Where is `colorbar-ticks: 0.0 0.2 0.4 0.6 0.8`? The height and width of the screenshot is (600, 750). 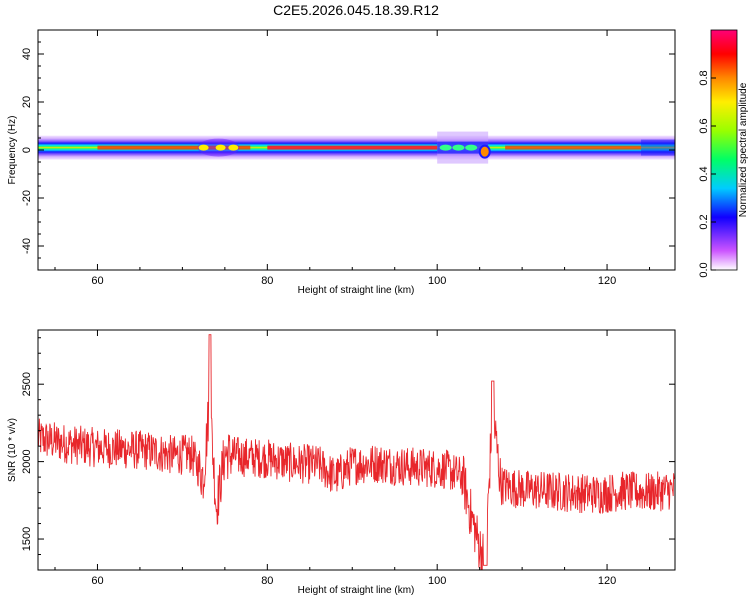
colorbar-ticks: 0.0 0.2 0.4 0.6 0.8 is located at coordinates (707, 174).